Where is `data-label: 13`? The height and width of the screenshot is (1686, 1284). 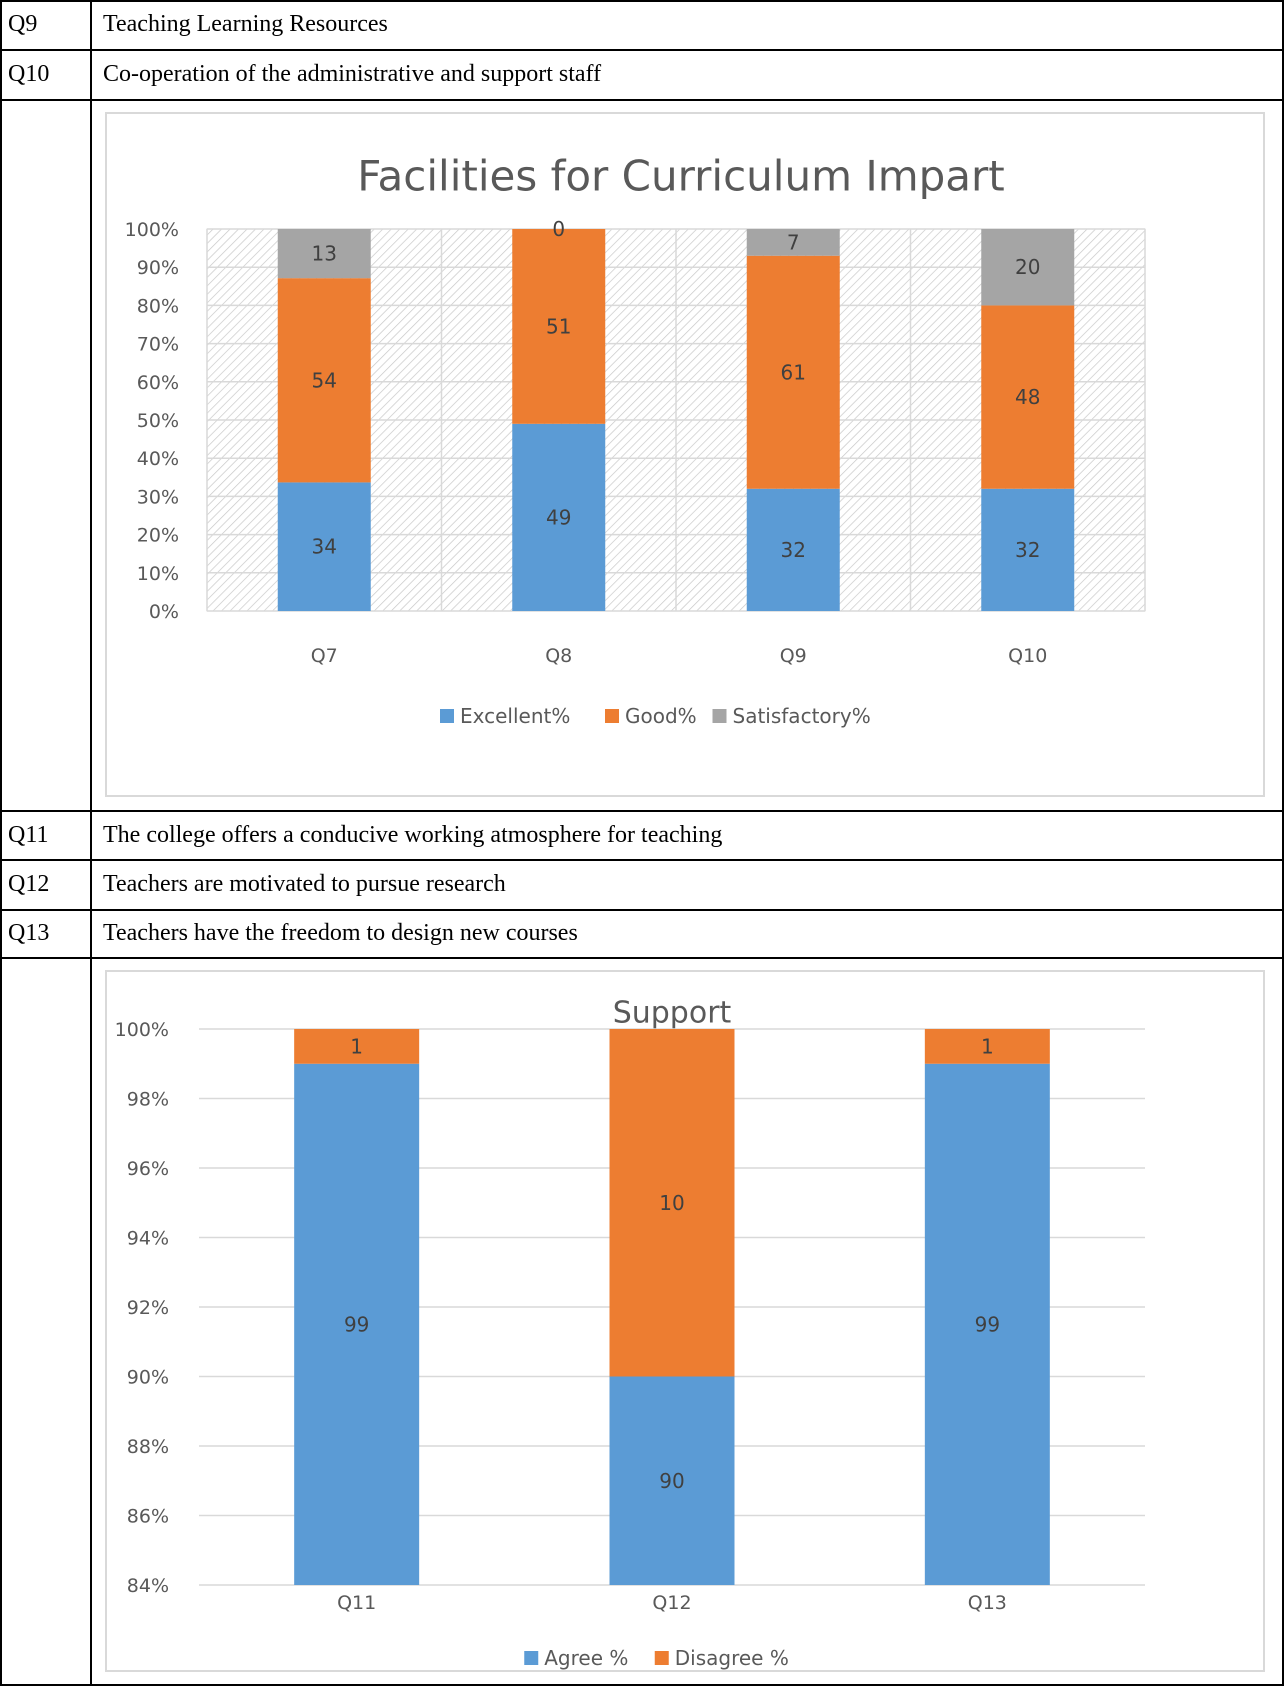 data-label: 13 is located at coordinates (324, 254).